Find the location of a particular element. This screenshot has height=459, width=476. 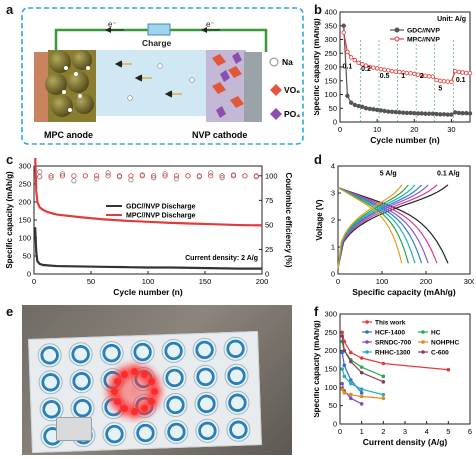

y-tick-label: 0 is located at coordinates (335, 424).